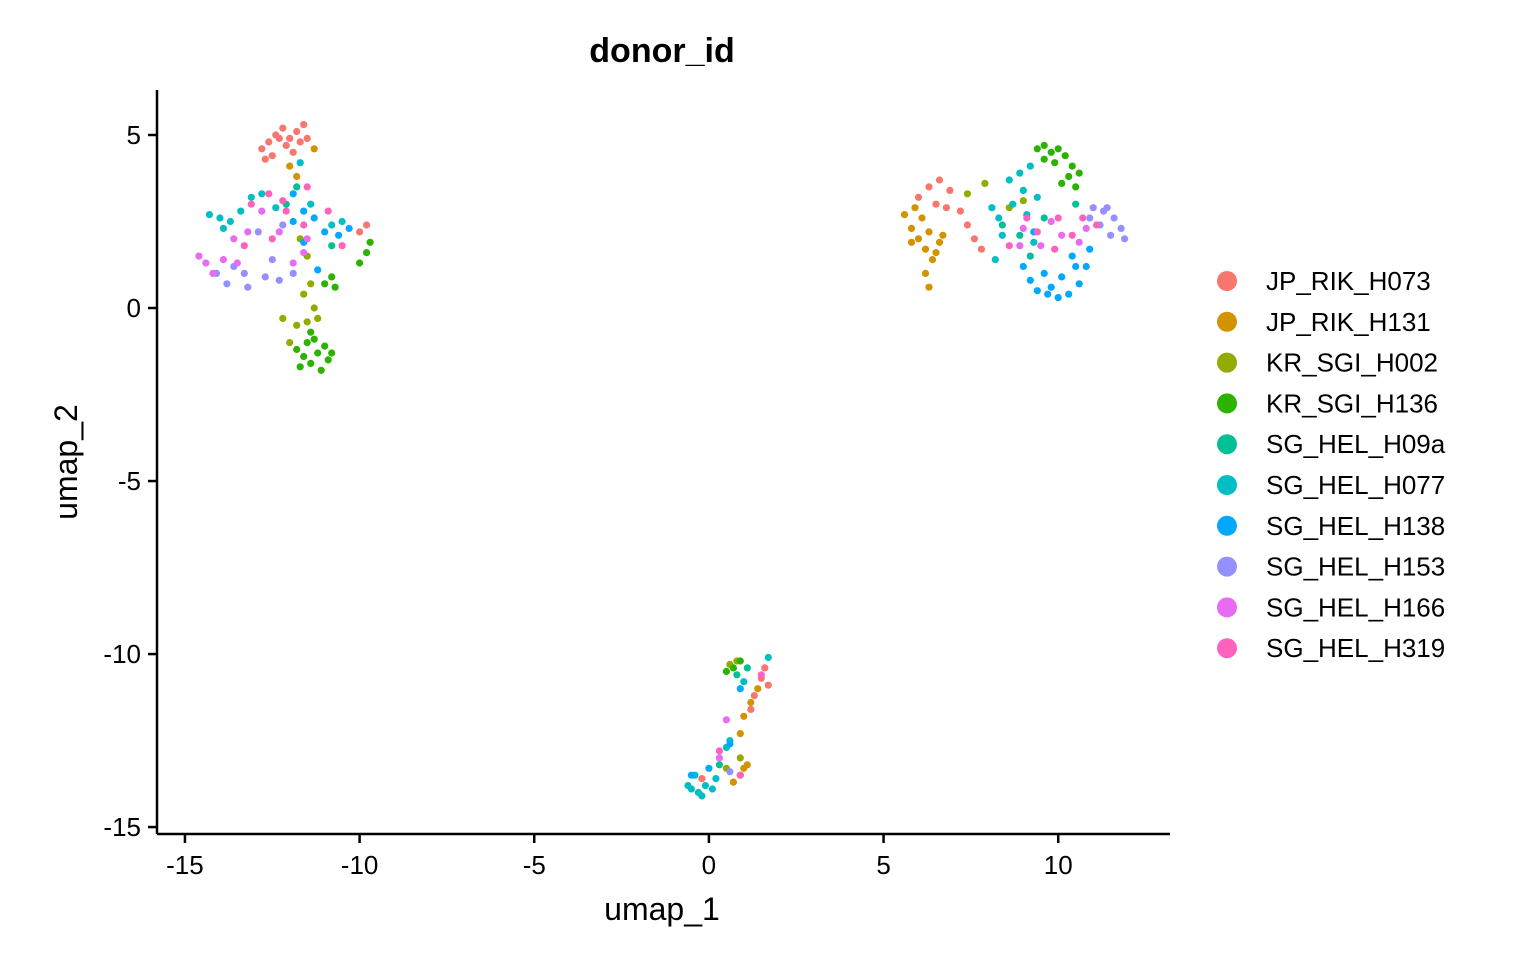 This screenshot has height=960, width=1536. What do you see at coordinates (1355, 526) in the screenshot?
I see `legend-label: SG_HEL_H138` at bounding box center [1355, 526].